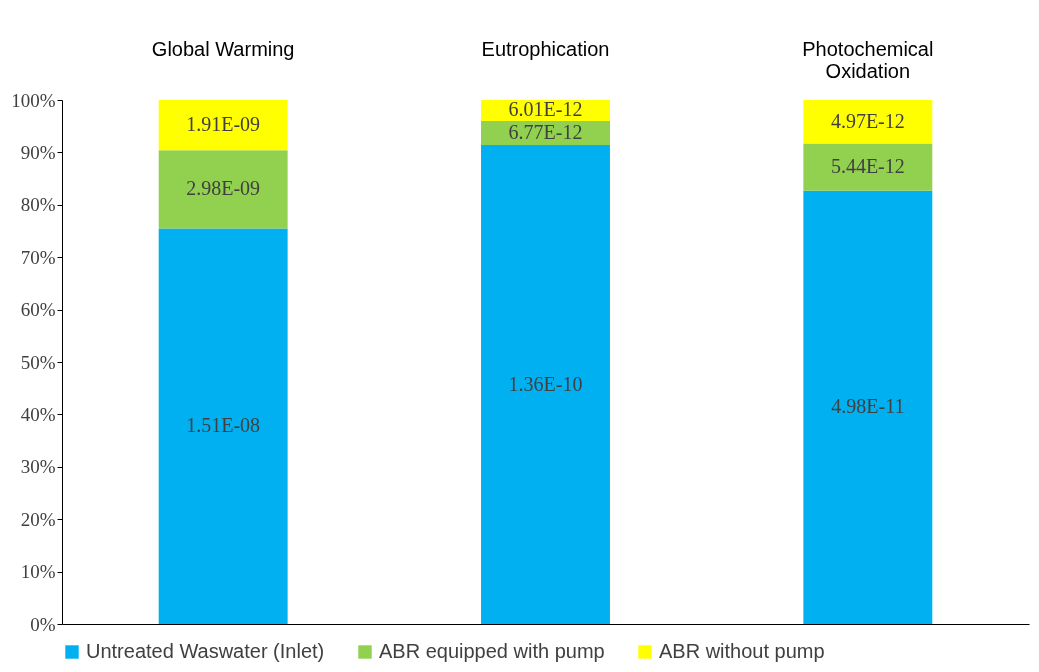 The image size is (1039, 672). Describe the element at coordinates (545, 132) in the screenshot. I see `annotation: 6.77E-12` at that location.